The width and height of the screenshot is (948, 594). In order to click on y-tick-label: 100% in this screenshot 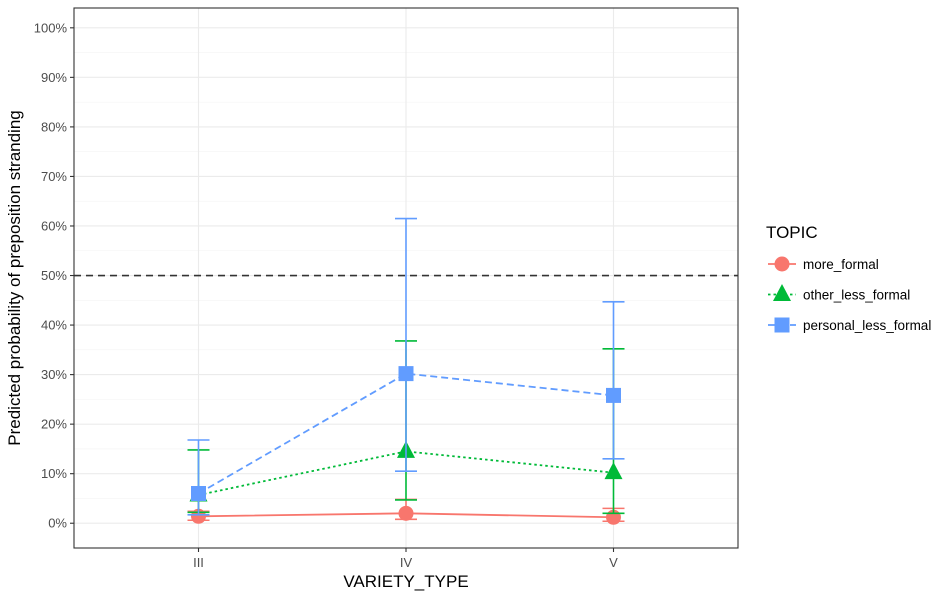, I will do `click(51, 27)`.